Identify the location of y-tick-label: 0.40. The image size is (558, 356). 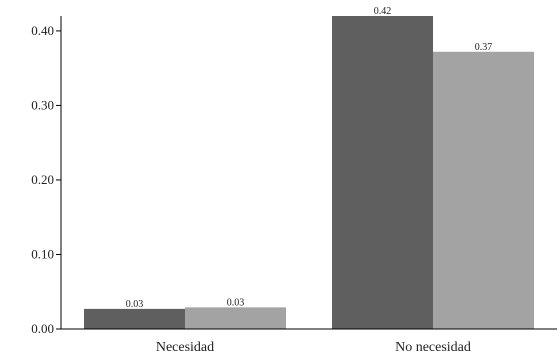
(42, 30).